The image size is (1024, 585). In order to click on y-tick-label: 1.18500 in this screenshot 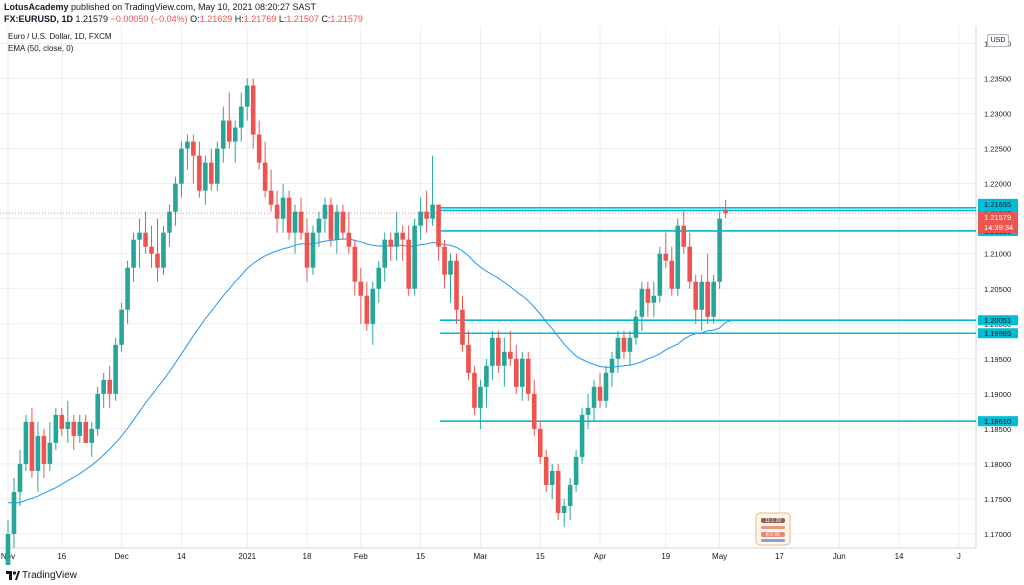, I will do `click(997, 429)`.